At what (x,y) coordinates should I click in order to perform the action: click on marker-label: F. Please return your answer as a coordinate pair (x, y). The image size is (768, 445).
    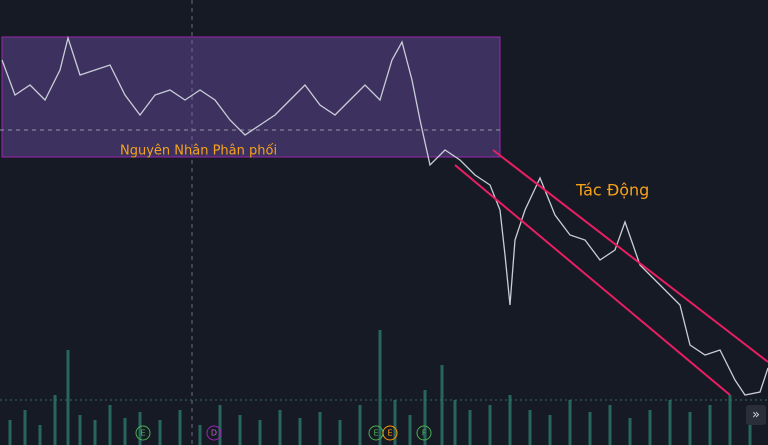
    Looking at the image, I should click on (424, 433).